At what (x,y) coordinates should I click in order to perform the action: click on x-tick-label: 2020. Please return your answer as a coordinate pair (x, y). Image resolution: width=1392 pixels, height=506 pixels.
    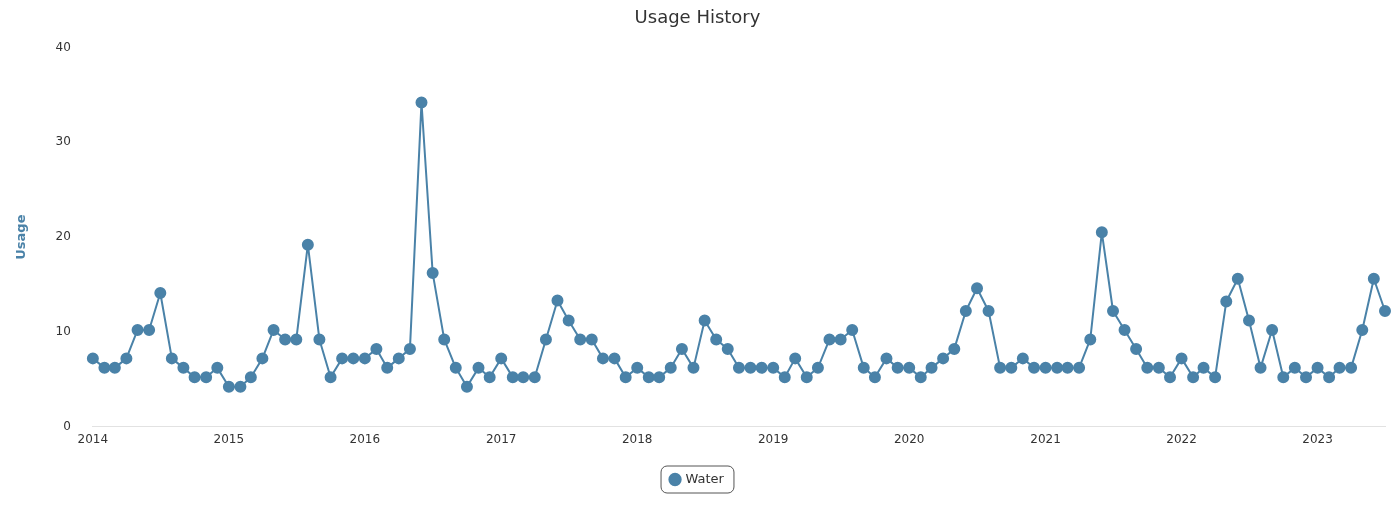
    Looking at the image, I should click on (909, 438).